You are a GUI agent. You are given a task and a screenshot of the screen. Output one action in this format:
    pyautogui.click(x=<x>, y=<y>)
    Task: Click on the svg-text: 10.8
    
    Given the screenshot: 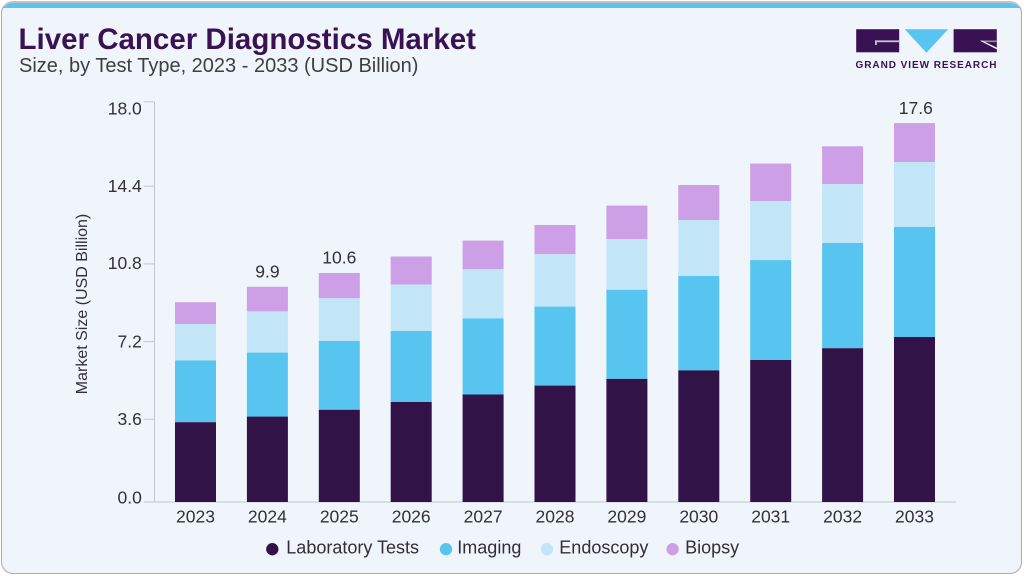 What is the action you would take?
    pyautogui.click(x=124, y=263)
    